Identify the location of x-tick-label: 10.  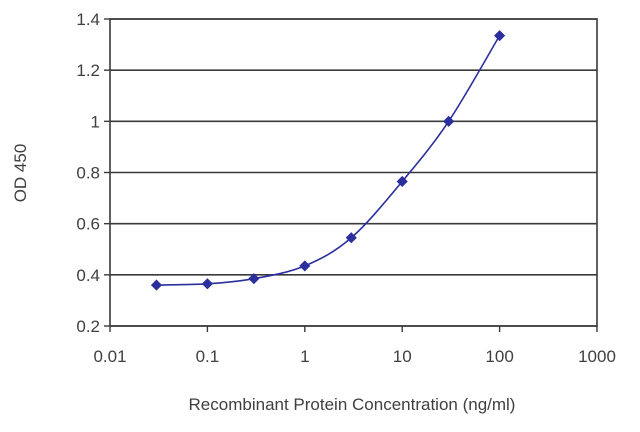
(402, 356).